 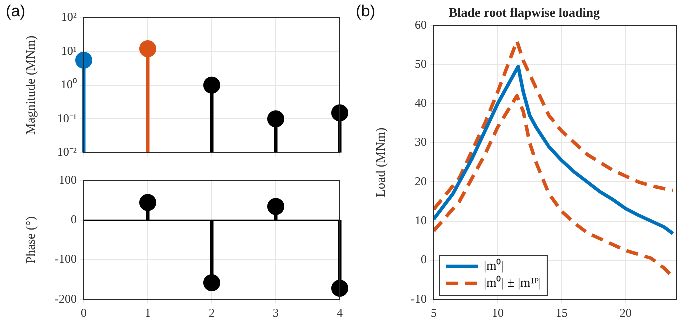 What do you see at coordinates (69, 85) in the screenshot?
I see `y-tick-label: 10⁰` at bounding box center [69, 85].